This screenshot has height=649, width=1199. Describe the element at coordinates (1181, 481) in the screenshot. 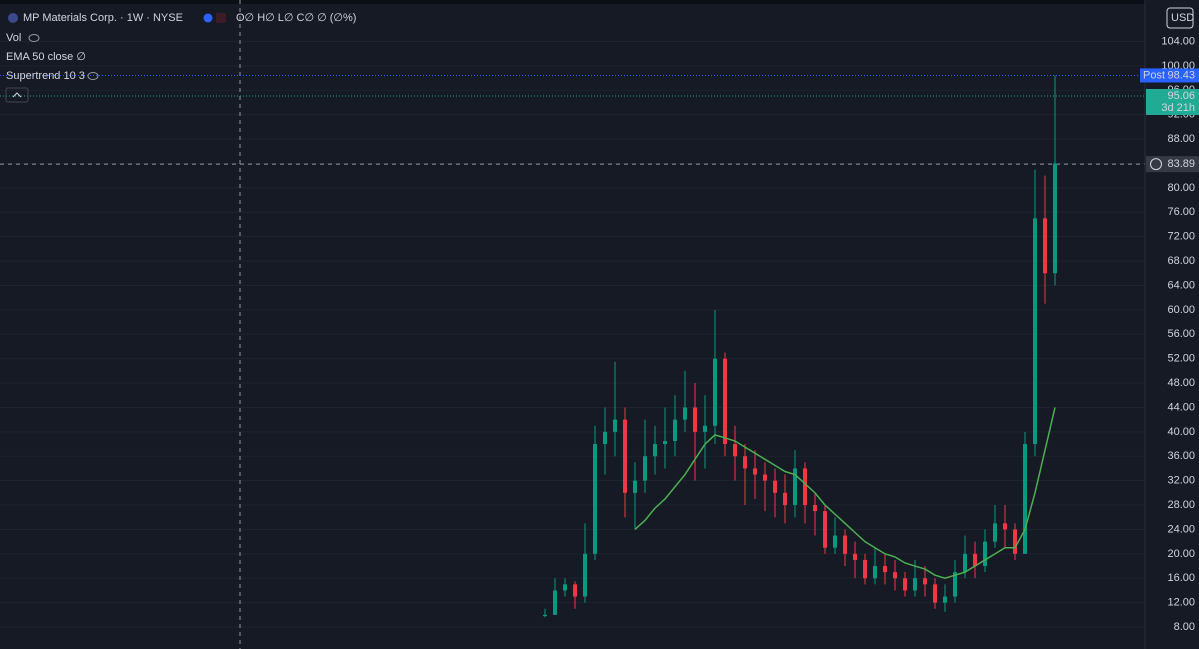

I see `y-tick-label: 32.00` at that location.